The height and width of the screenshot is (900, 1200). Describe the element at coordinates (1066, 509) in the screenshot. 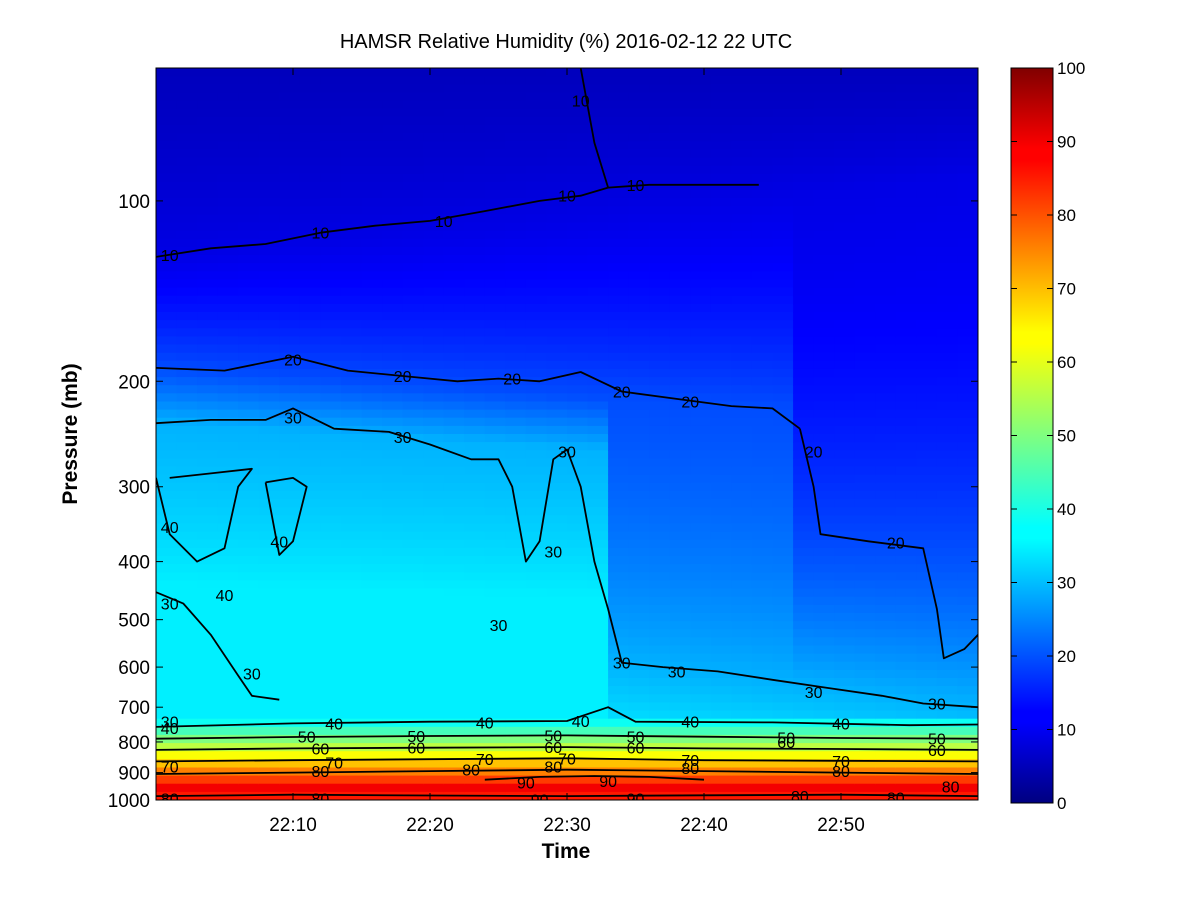

I see `colorbar-tick-label: 40` at that location.